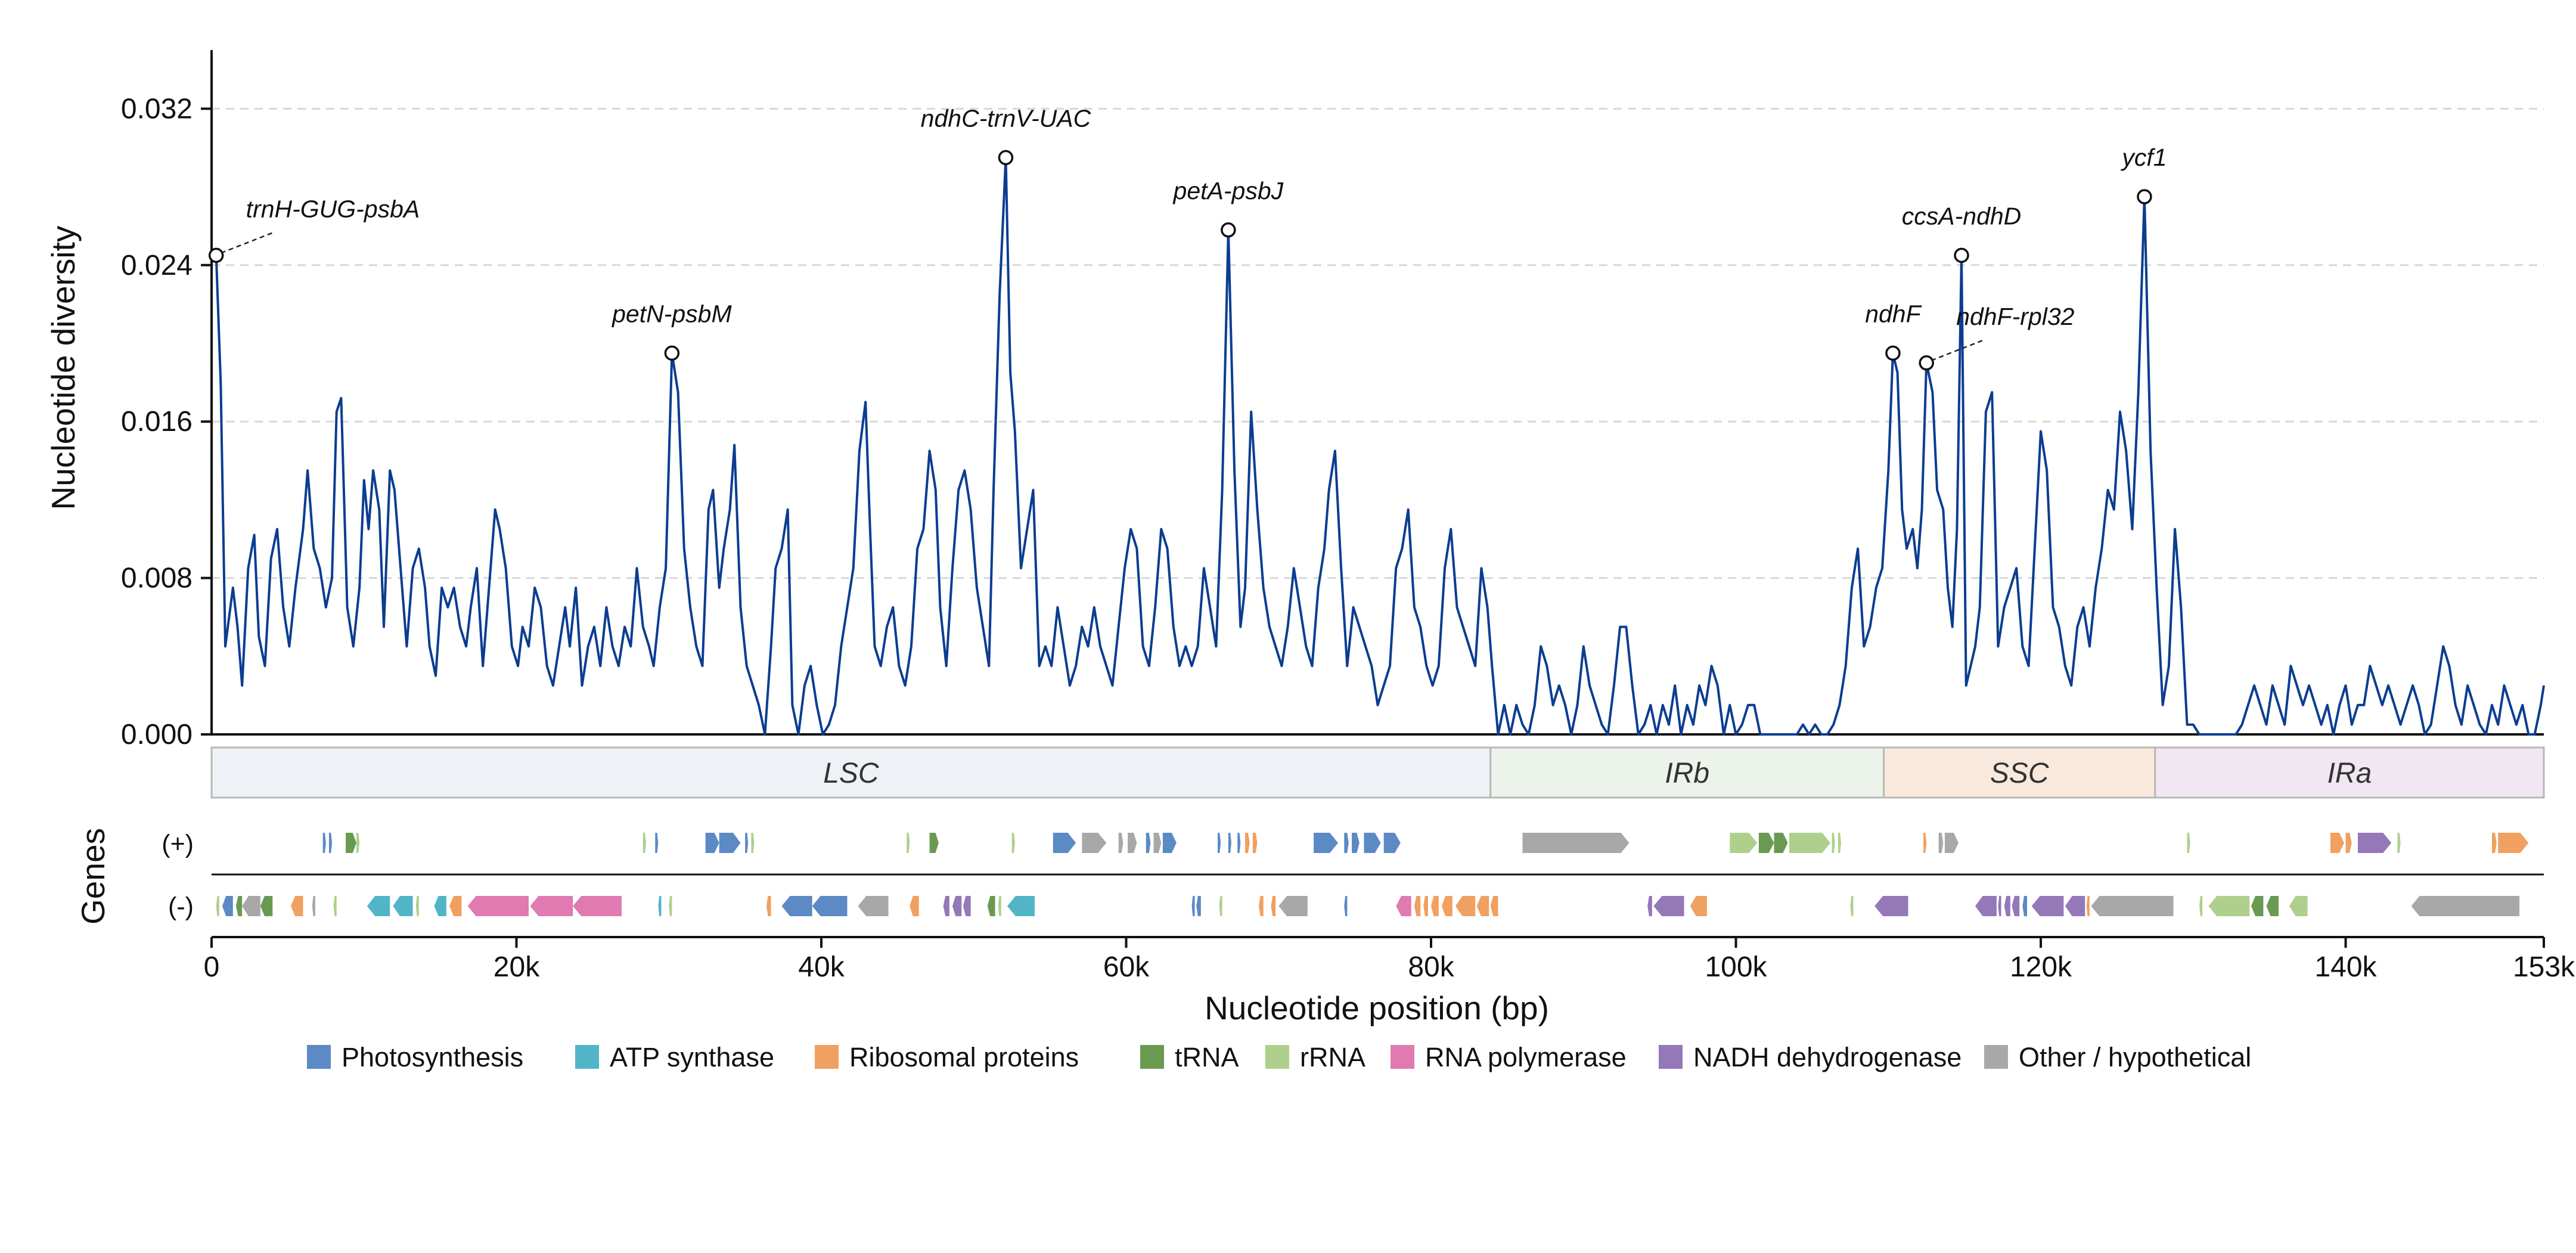 Image resolution: width=2576 pixels, height=1253 pixels. What do you see at coordinates (1006, 118) in the screenshot?
I see `peak-label: ndhC-trnV-UAC` at bounding box center [1006, 118].